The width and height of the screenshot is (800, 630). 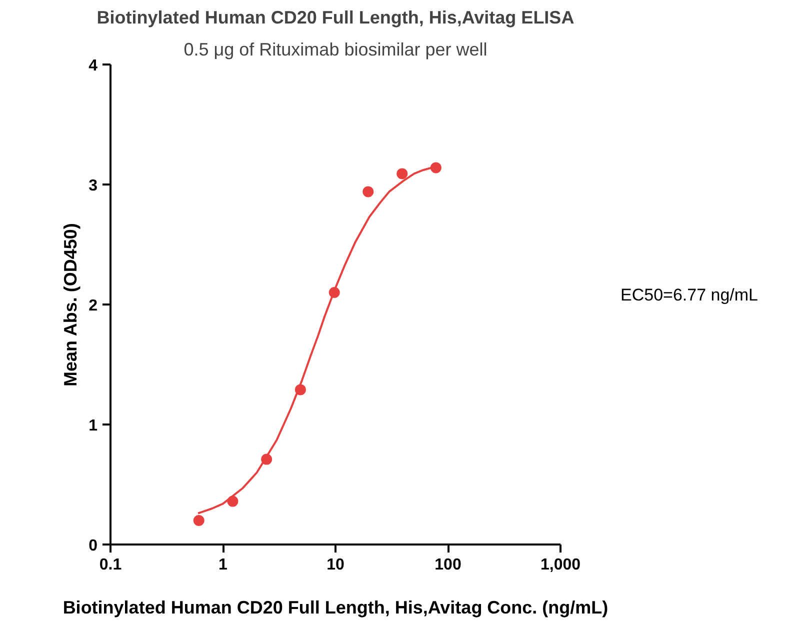 I want to click on chart-subtitle: 0.5 μg of Rituximab biosimilar per well, so click(x=336, y=50).